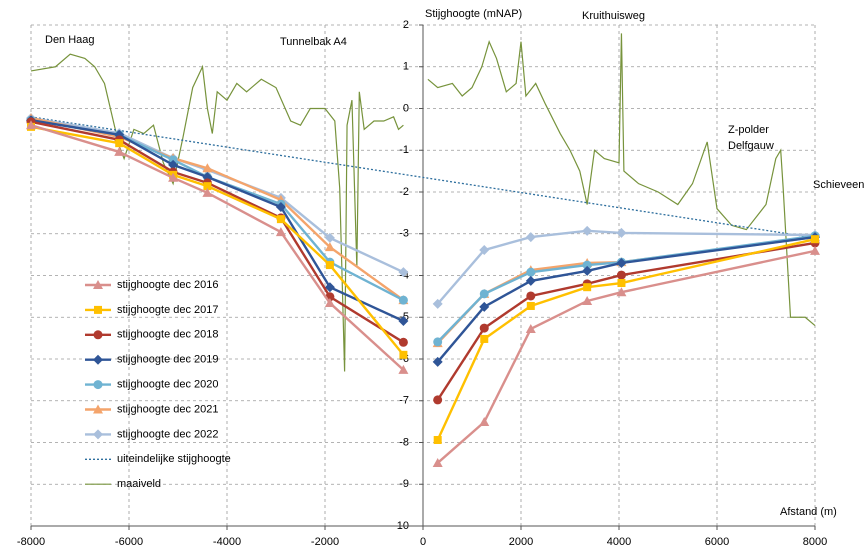  I want to click on y-tick-label: 1, so click(406, 67).